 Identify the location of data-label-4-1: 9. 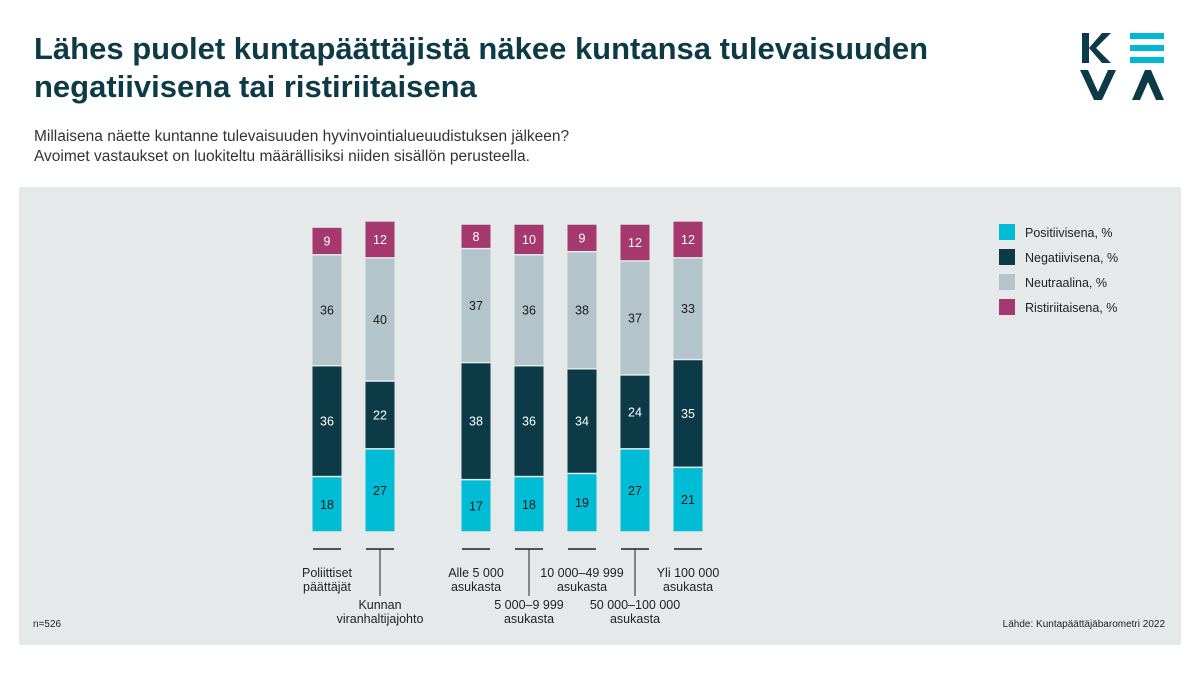
(327, 241).